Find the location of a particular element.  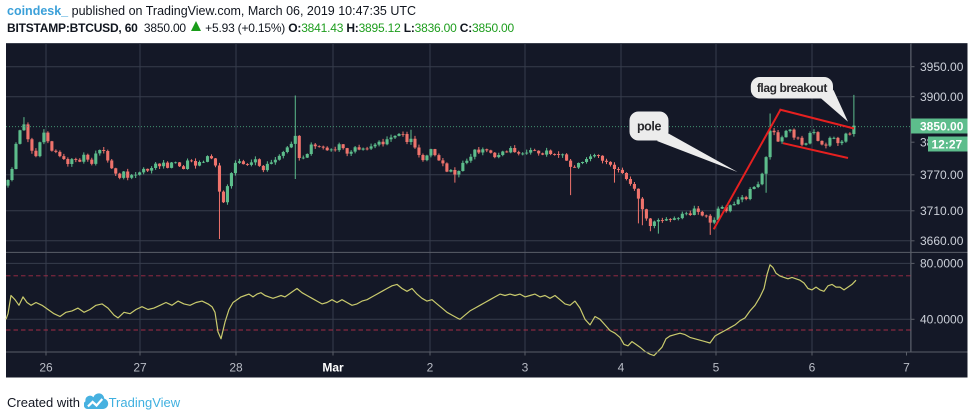

svg-text: 3770.00 is located at coordinates (942, 175).